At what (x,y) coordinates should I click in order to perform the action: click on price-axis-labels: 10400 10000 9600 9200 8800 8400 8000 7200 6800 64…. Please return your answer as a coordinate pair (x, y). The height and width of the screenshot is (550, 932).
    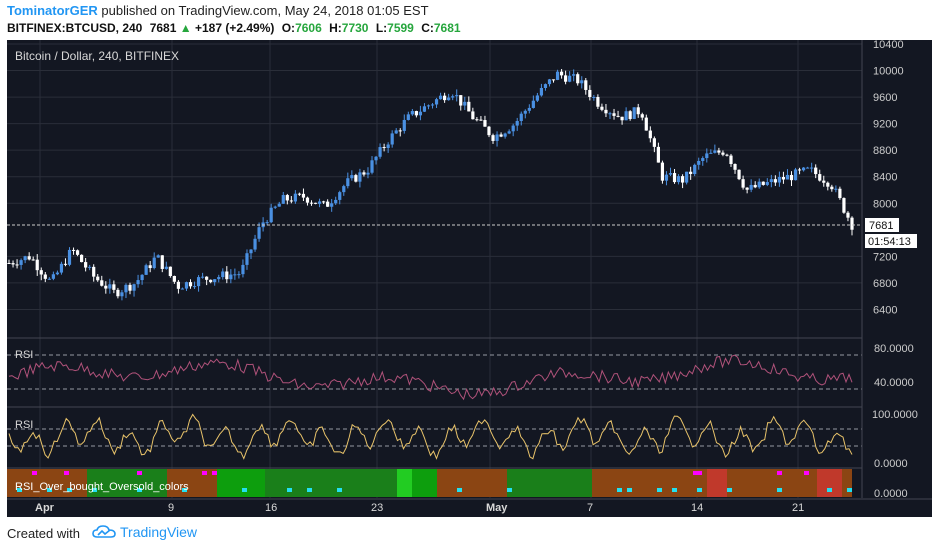
    Looking at the image, I should click on (888, 177).